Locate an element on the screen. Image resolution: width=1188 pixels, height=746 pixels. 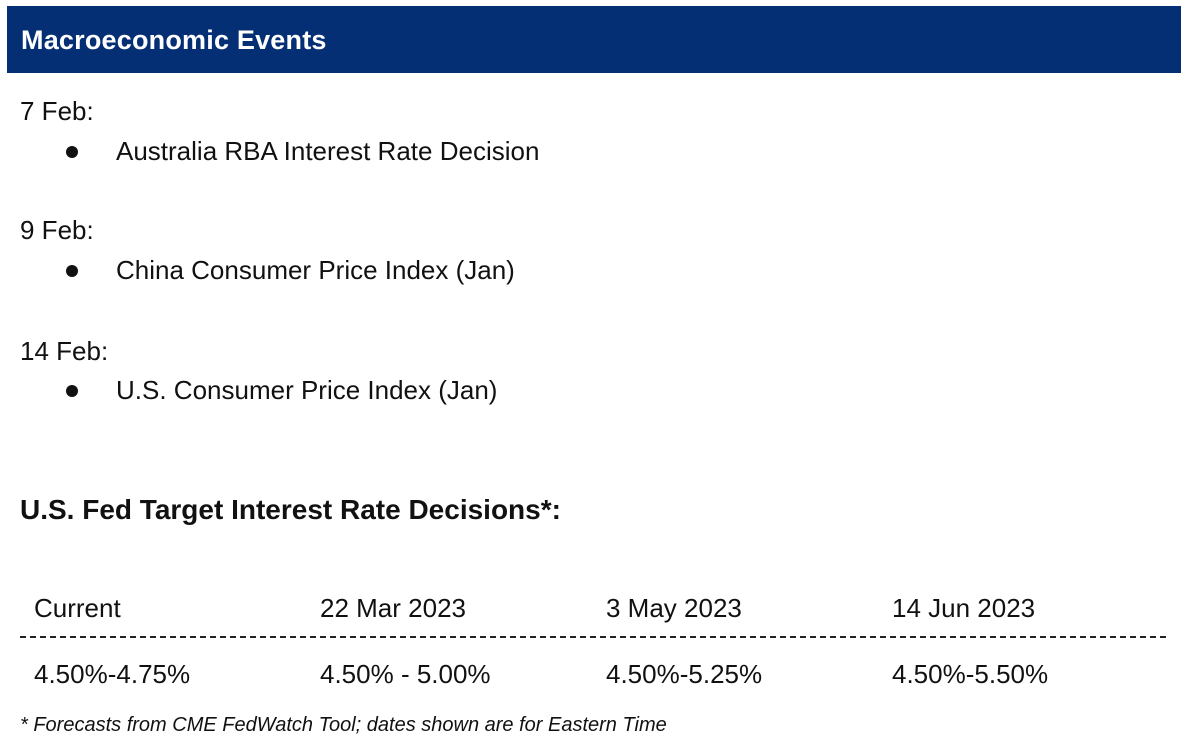
table-header-cell: Current is located at coordinates (77, 607).